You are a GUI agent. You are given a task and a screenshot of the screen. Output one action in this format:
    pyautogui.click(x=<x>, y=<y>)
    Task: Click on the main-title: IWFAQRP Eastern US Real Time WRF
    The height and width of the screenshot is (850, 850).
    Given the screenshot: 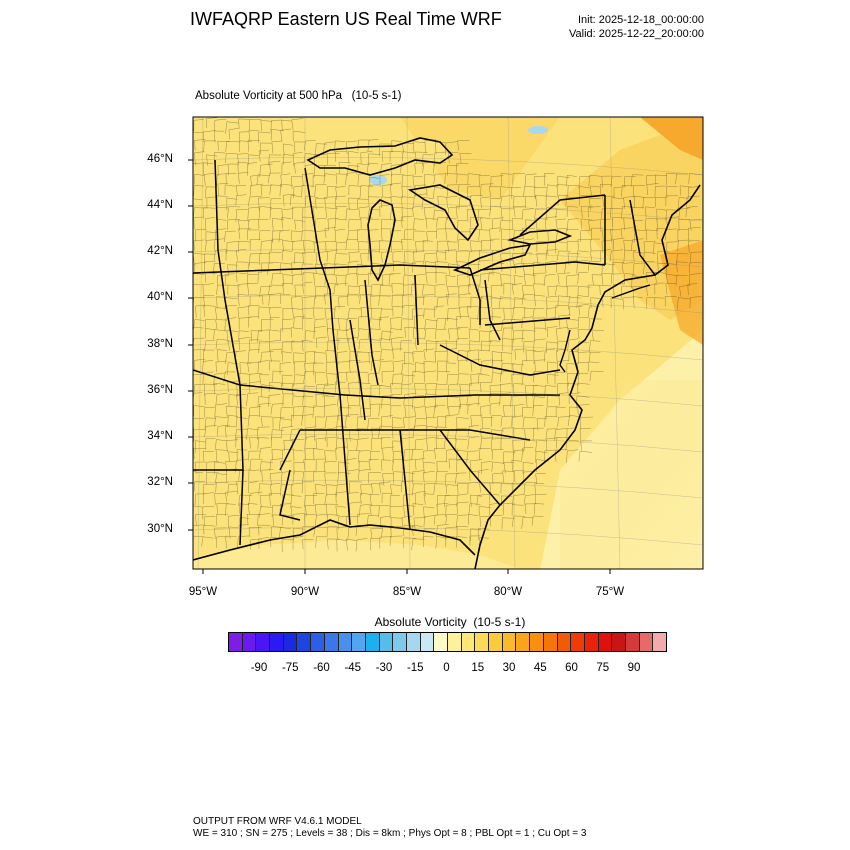 What is the action you would take?
    pyautogui.click(x=346, y=19)
    